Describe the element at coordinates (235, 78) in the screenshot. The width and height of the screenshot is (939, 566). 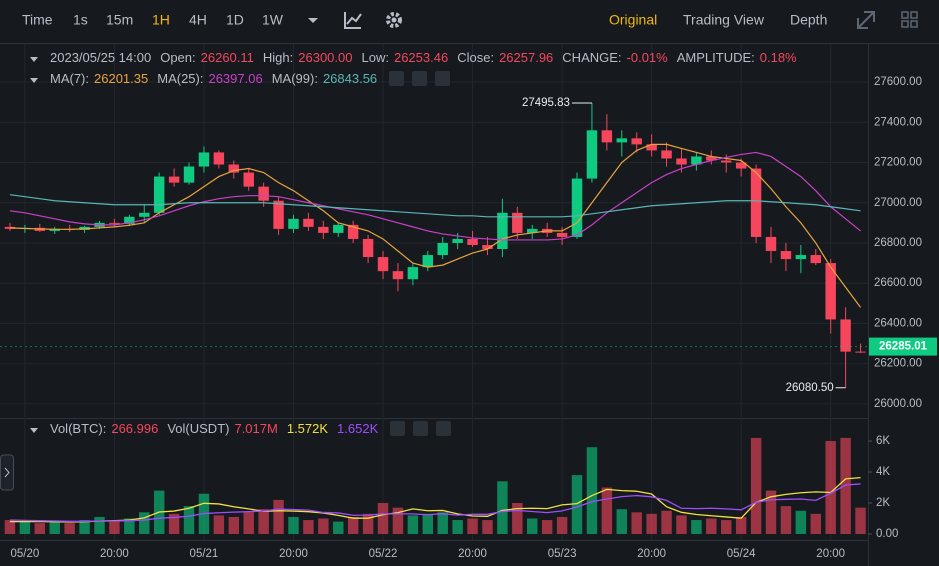
I see `ma-value: 26397.06` at that location.